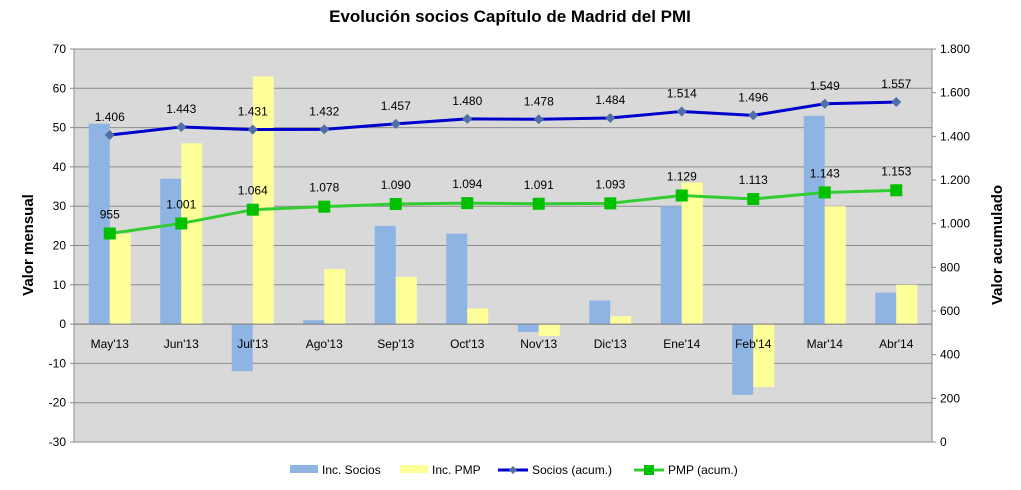 The image size is (1021, 490). I want to click on socios-acum-label: 1.480, so click(467, 101).